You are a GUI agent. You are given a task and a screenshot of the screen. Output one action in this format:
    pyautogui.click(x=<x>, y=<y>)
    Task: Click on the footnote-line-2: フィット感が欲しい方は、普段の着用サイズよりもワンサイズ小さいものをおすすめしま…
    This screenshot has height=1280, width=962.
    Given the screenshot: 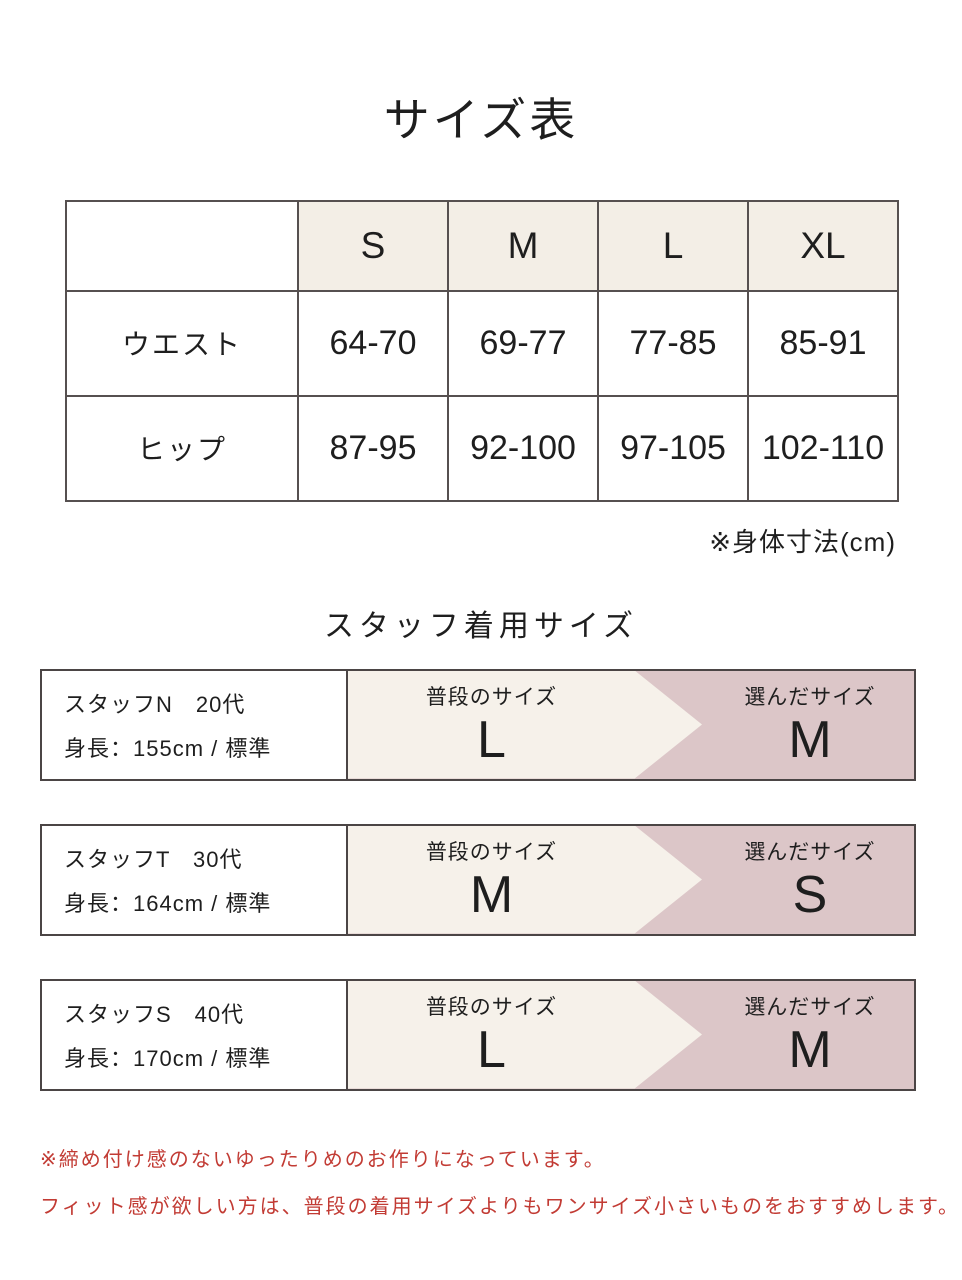 What is the action you would take?
    pyautogui.click(x=500, y=1206)
    